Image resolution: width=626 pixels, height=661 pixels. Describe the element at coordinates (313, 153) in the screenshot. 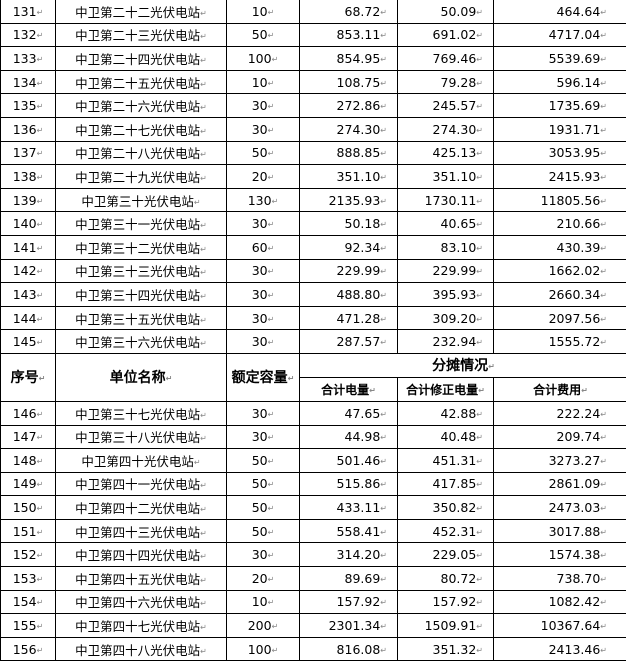

I see `table-row: 137中卫第二十八光伏电站50888.85425.133053.95` at that location.